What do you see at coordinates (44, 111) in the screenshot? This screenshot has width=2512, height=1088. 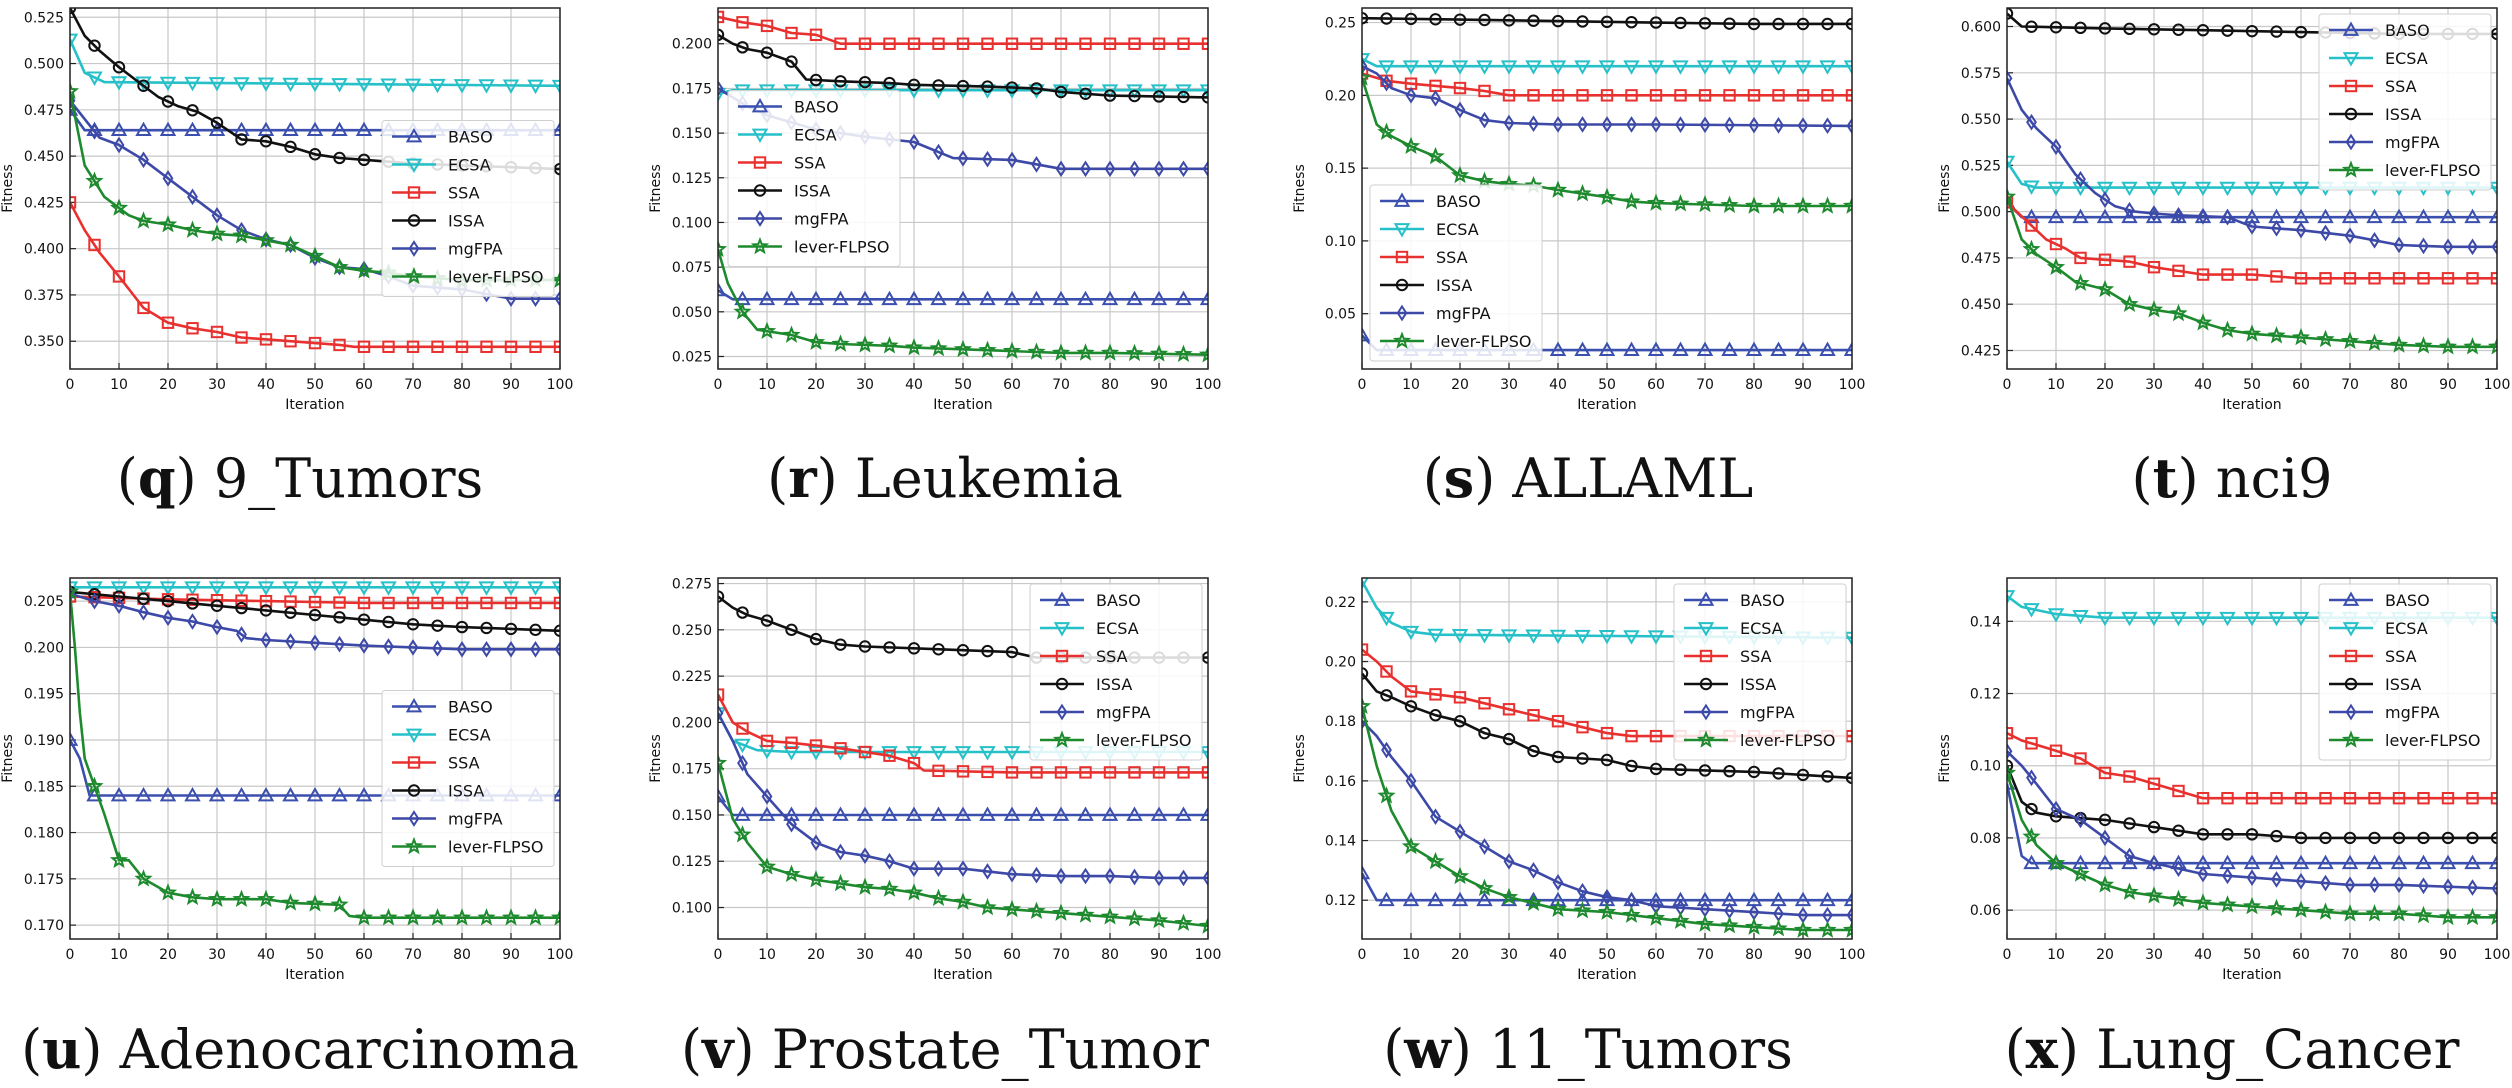 I see `y-tick-label: 0.475` at bounding box center [44, 111].